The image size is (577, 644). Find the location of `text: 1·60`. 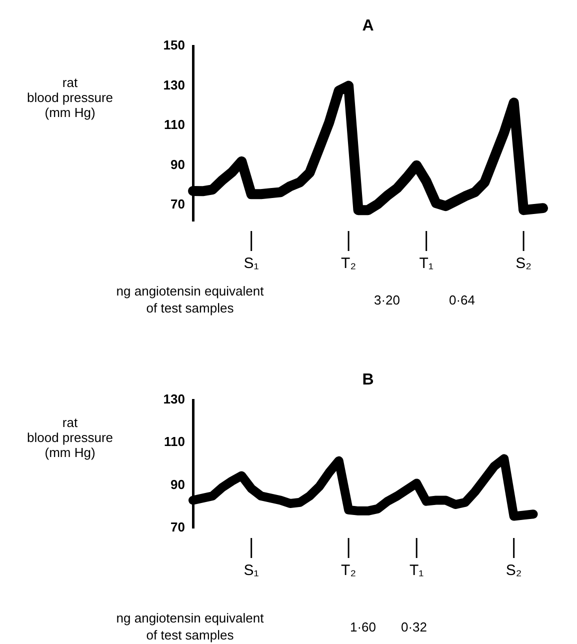

text: 1·60 is located at coordinates (363, 627).